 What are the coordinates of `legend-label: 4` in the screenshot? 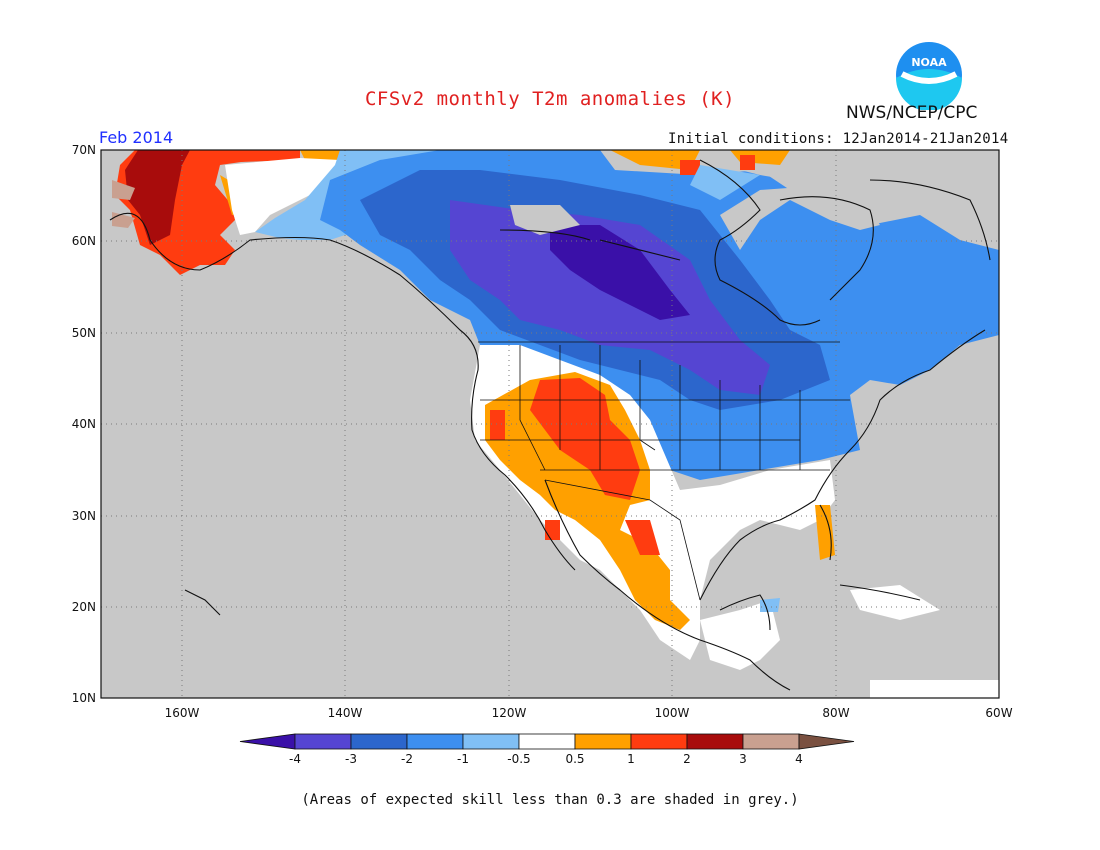 It's located at (799, 759).